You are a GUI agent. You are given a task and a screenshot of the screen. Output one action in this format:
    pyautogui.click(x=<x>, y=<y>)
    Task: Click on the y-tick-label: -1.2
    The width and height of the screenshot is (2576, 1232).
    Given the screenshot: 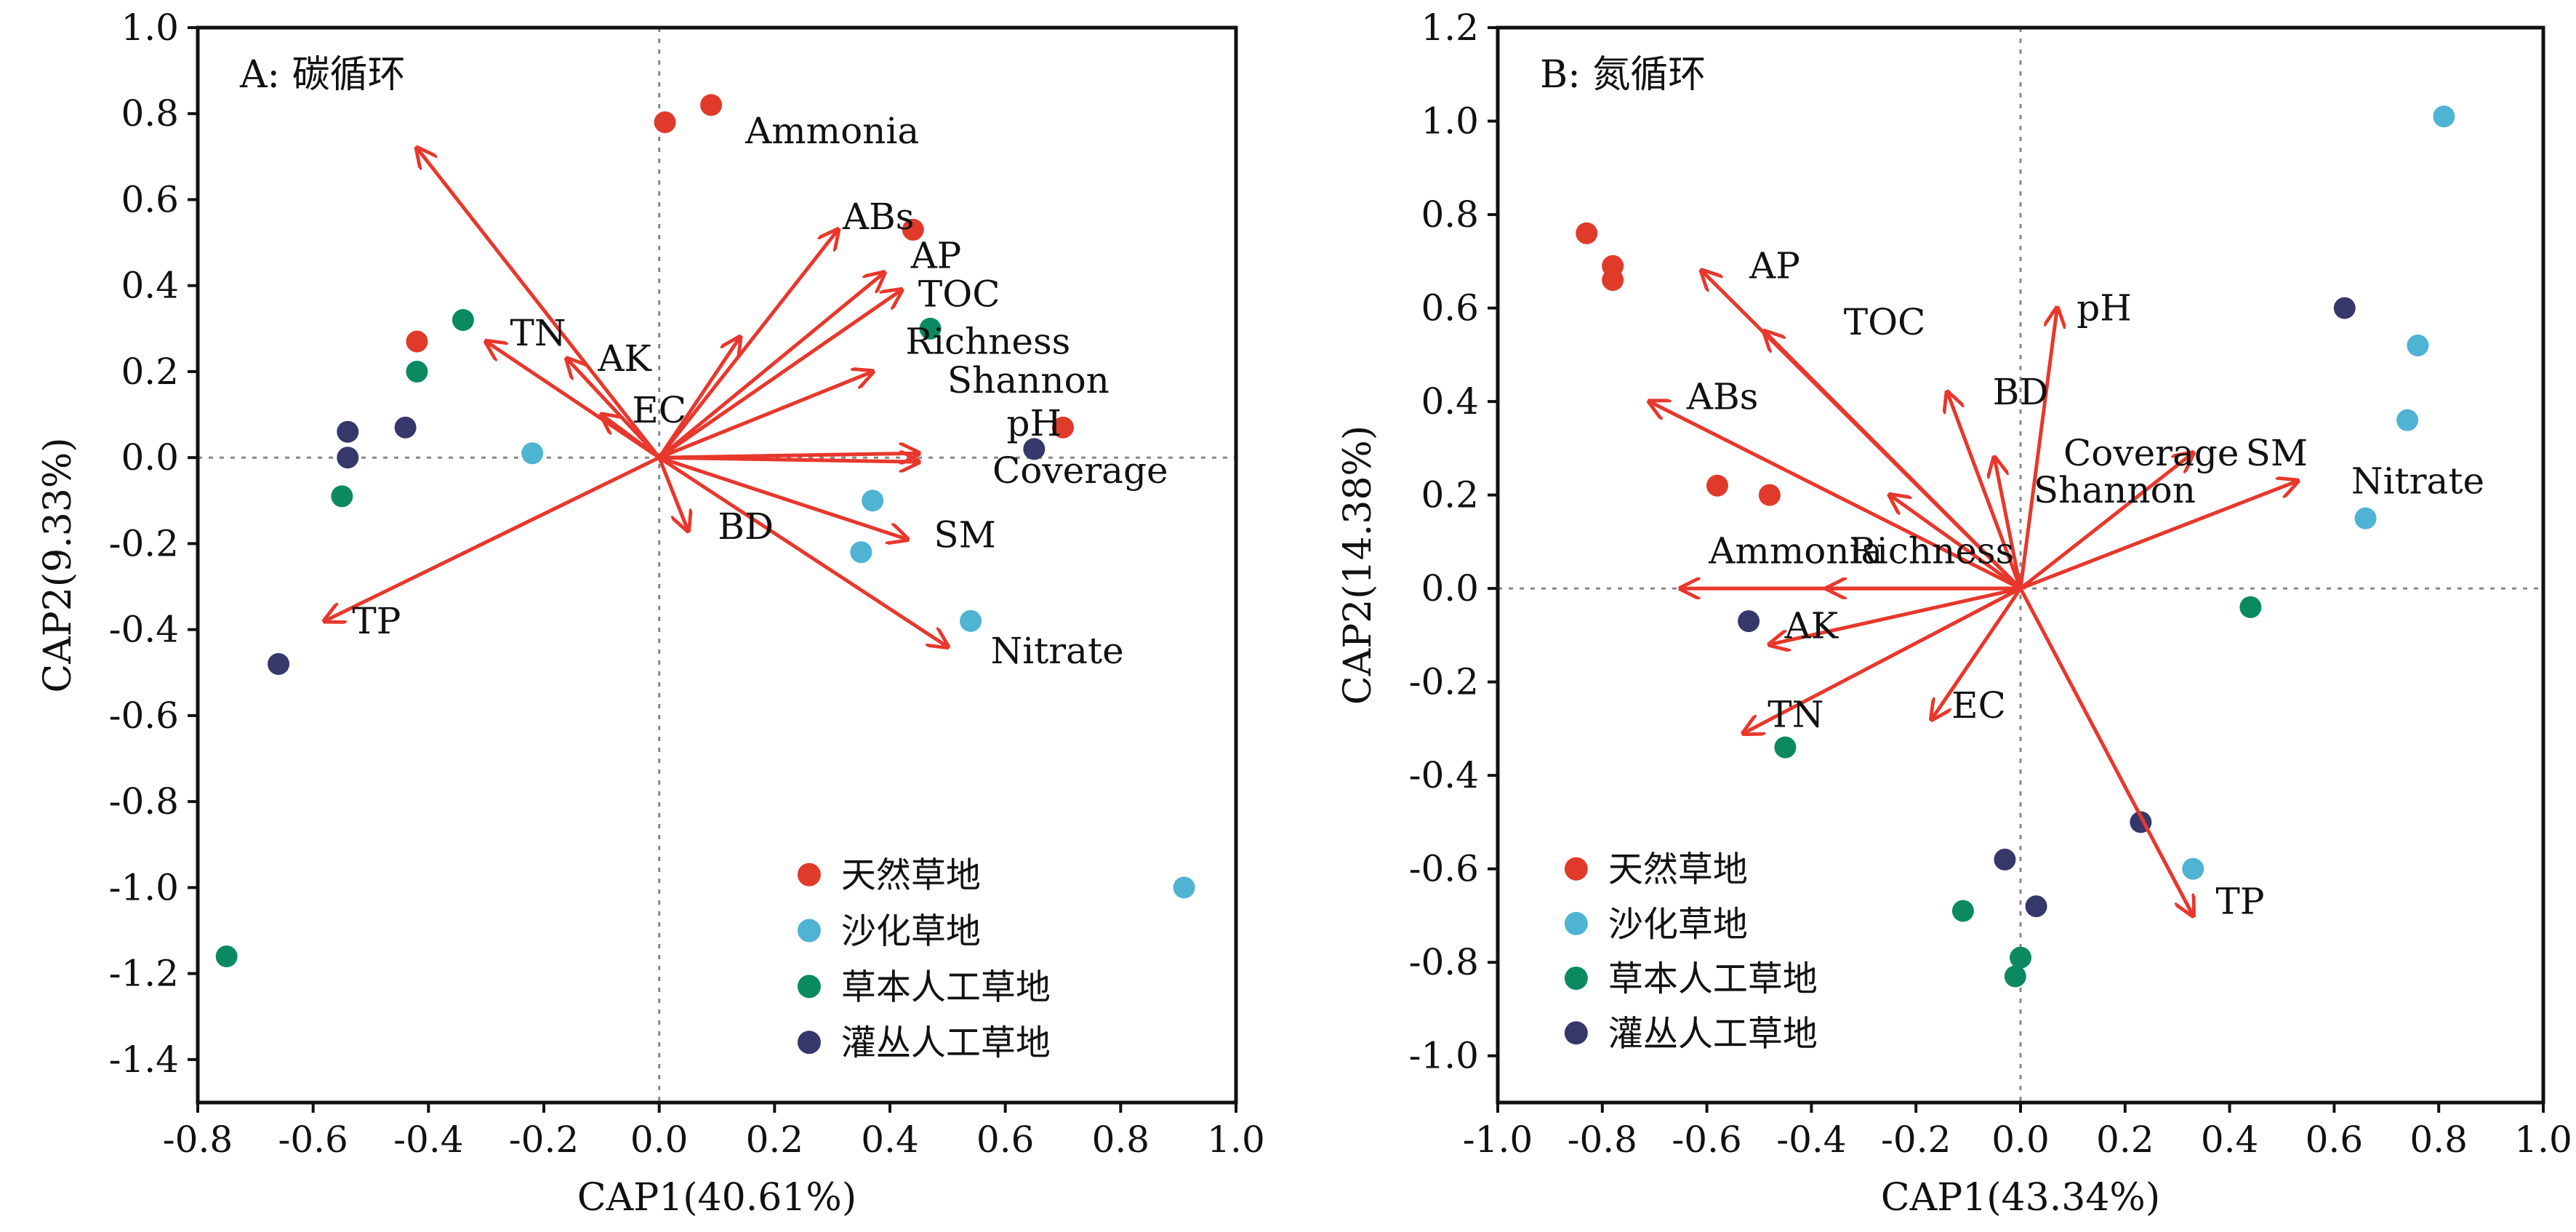 What is the action you would take?
    pyautogui.click(x=144, y=974)
    